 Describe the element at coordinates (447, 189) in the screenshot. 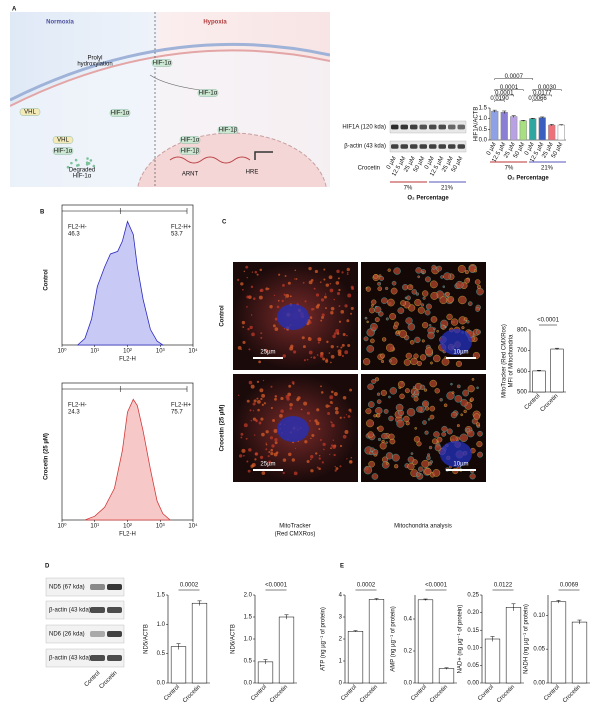

I see `group-label: 21%` at that location.